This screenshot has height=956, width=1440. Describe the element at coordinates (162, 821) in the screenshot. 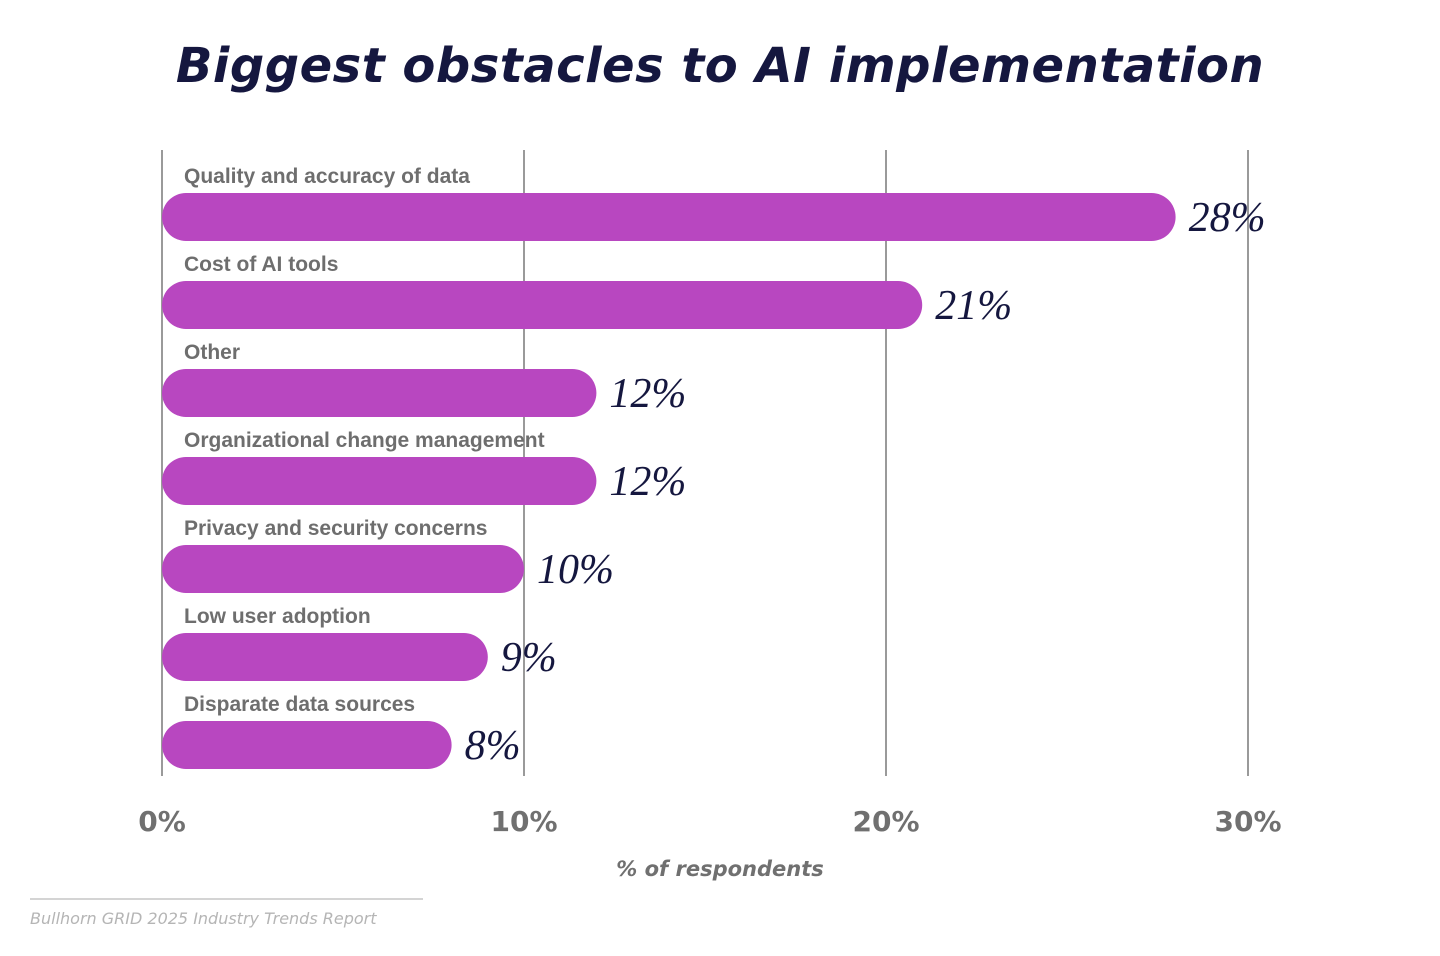

I see `x-tick-label: 0%` at that location.